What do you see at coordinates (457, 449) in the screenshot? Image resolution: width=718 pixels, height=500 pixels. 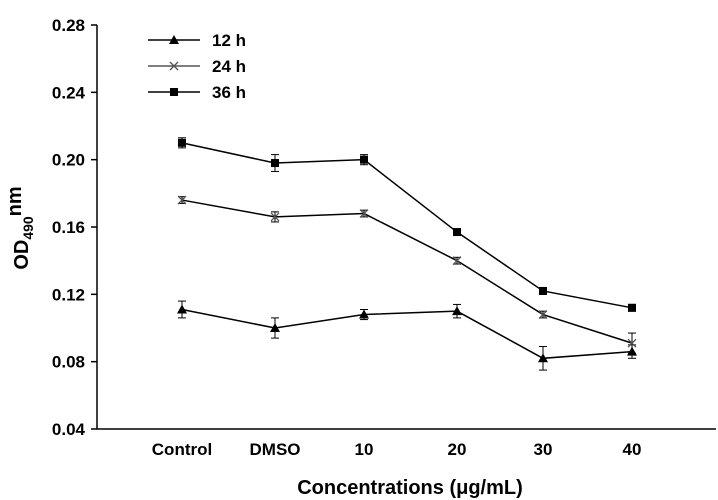 I see `x-tick-label: 20` at bounding box center [457, 449].